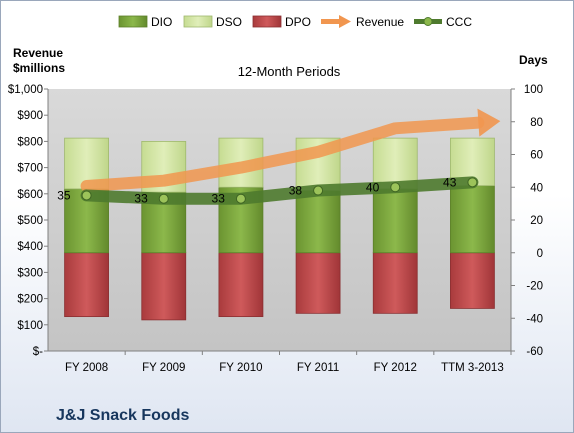 The image size is (574, 433). I want to click on left-tick-label: $800, so click(30, 142).